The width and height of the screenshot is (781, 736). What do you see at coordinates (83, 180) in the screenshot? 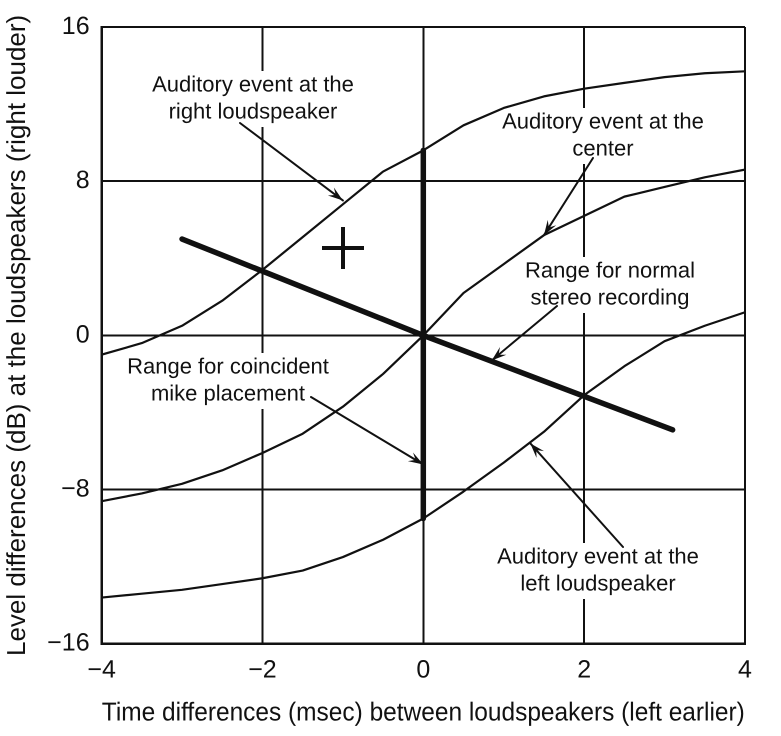
I see `y-tick-label: 8` at bounding box center [83, 180].